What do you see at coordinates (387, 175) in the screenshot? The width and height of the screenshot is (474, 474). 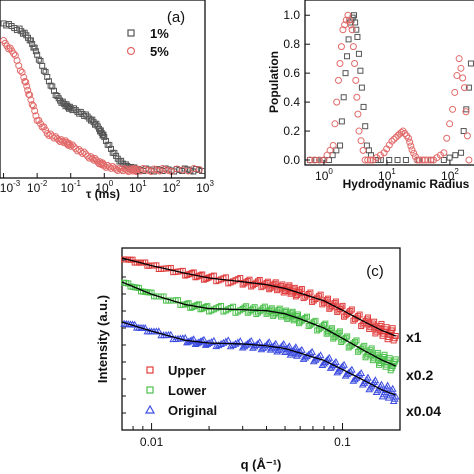 I see `b-xtick-label-1: 10¹` at bounding box center [387, 175].